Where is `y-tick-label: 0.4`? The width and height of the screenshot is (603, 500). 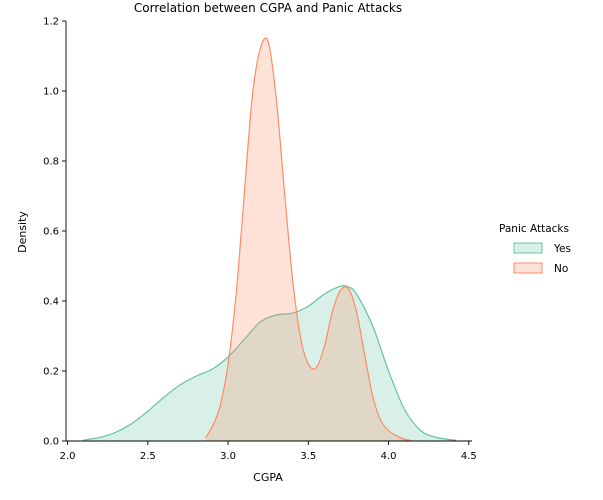
y-tick-label: 0.4 is located at coordinates (51, 302).